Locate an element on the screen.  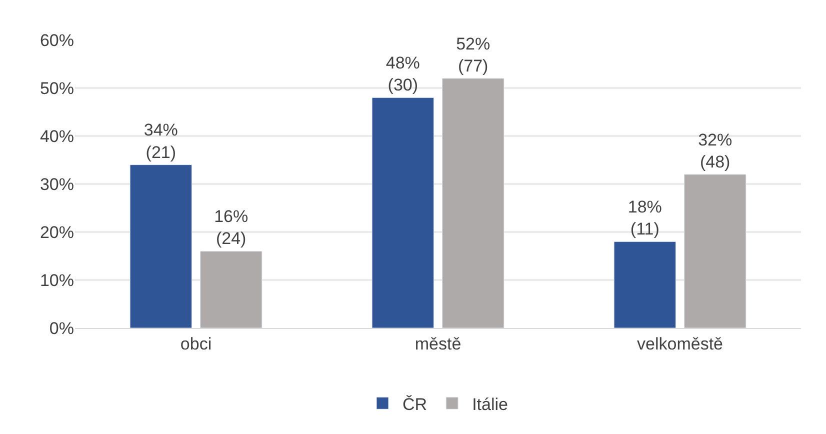
y-tick-label: 40% is located at coordinates (57, 136).